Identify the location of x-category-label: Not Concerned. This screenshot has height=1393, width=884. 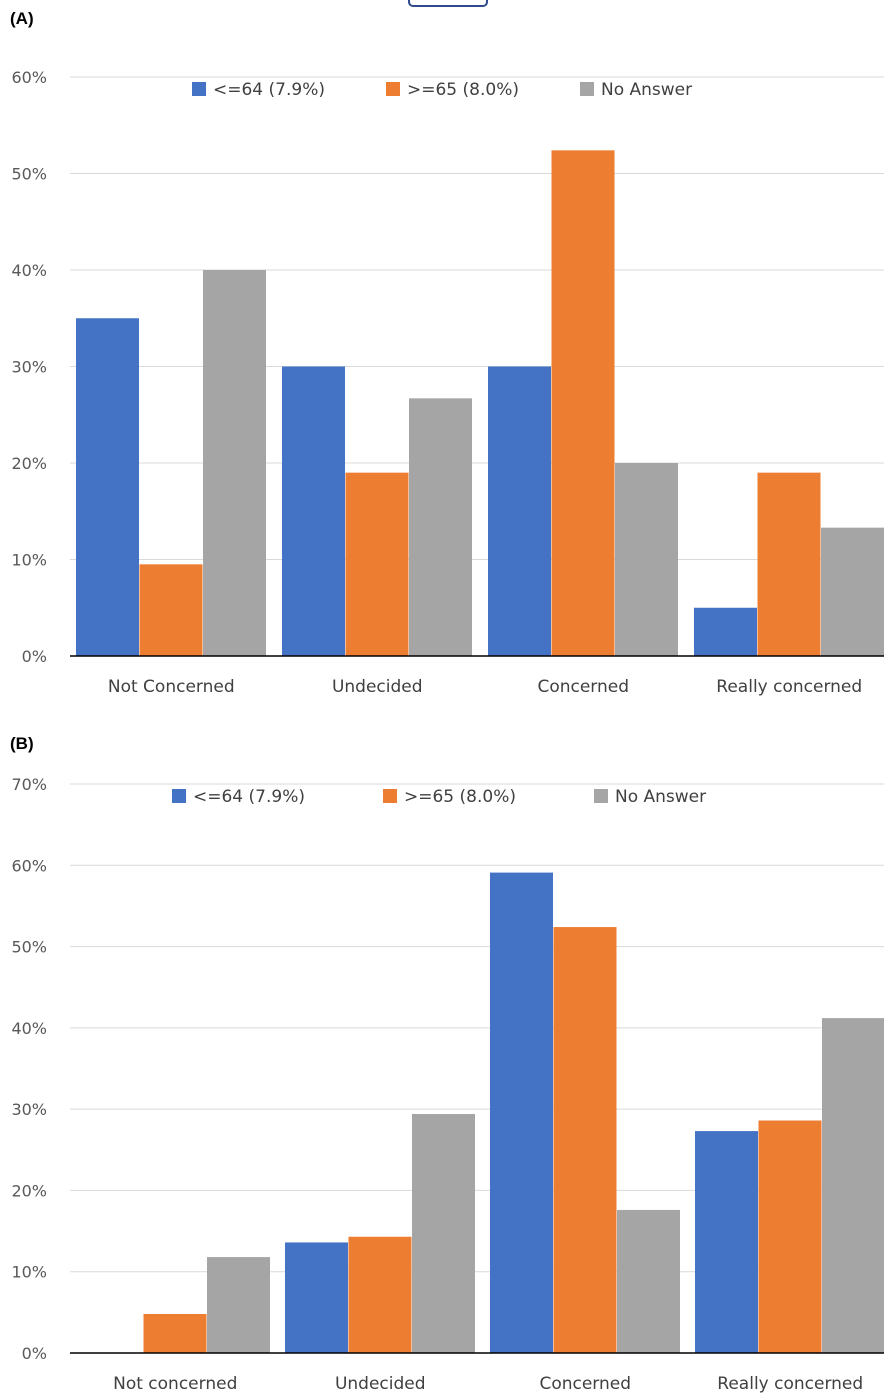
(171, 687).